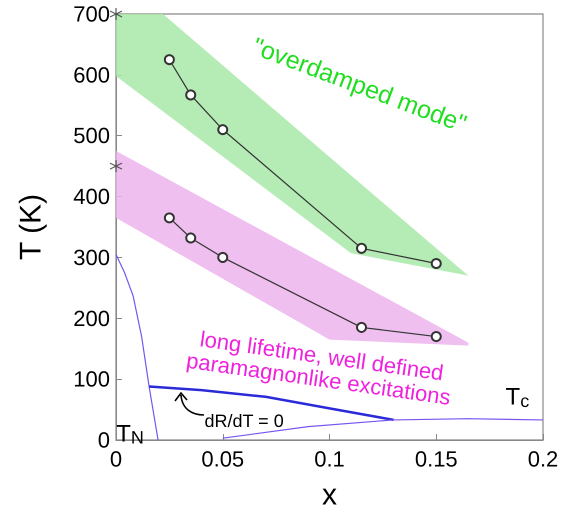  Describe the element at coordinates (31, 227) in the screenshot. I see `y-axis-title: T (K)` at that location.